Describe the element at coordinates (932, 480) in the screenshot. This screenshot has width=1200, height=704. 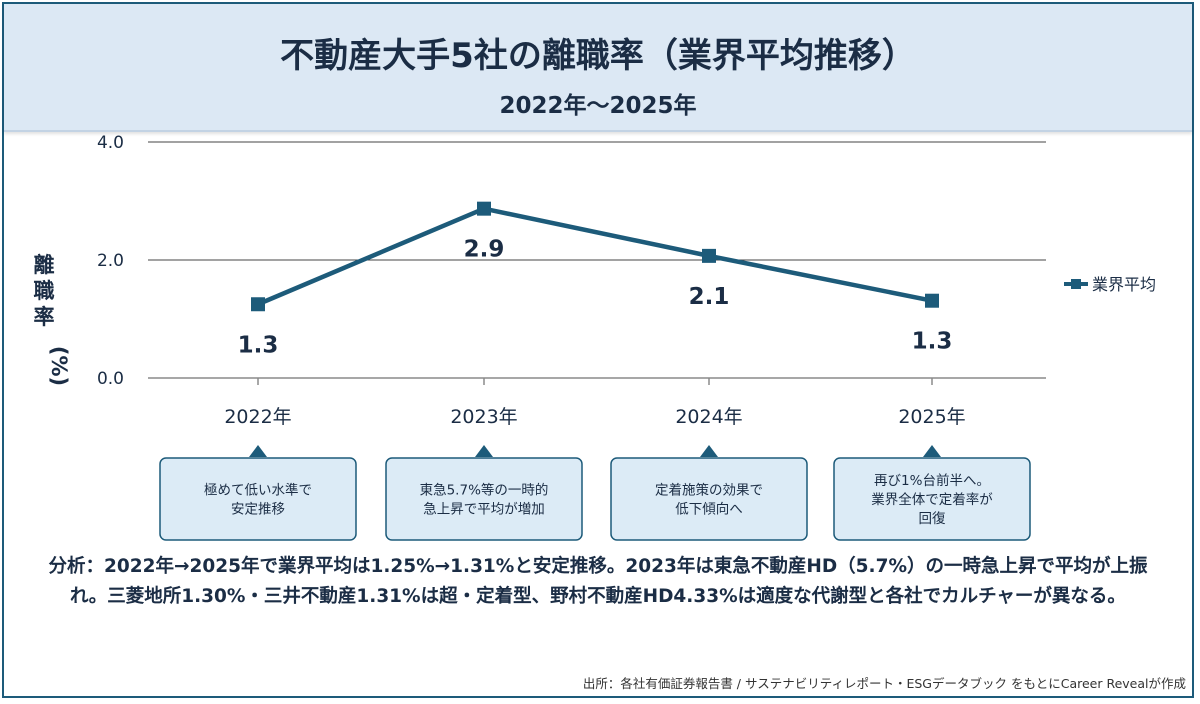
I see `callout-text-3-0: 再び1%台前半へ。` at that location.